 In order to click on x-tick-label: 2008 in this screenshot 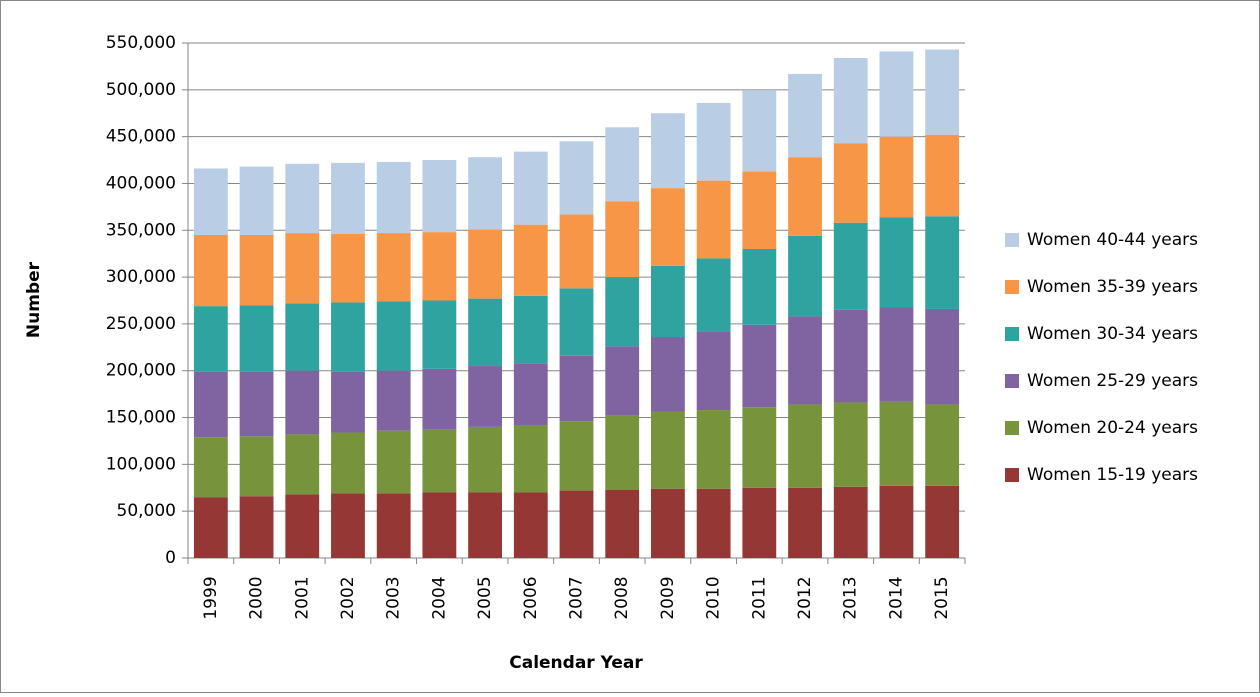, I will do `click(622, 597)`.